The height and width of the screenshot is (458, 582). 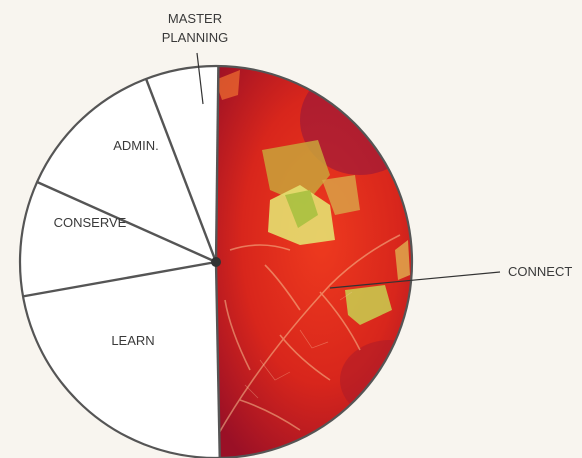 What do you see at coordinates (200, 78) in the screenshot?
I see `leader-line-master-planning` at bounding box center [200, 78].